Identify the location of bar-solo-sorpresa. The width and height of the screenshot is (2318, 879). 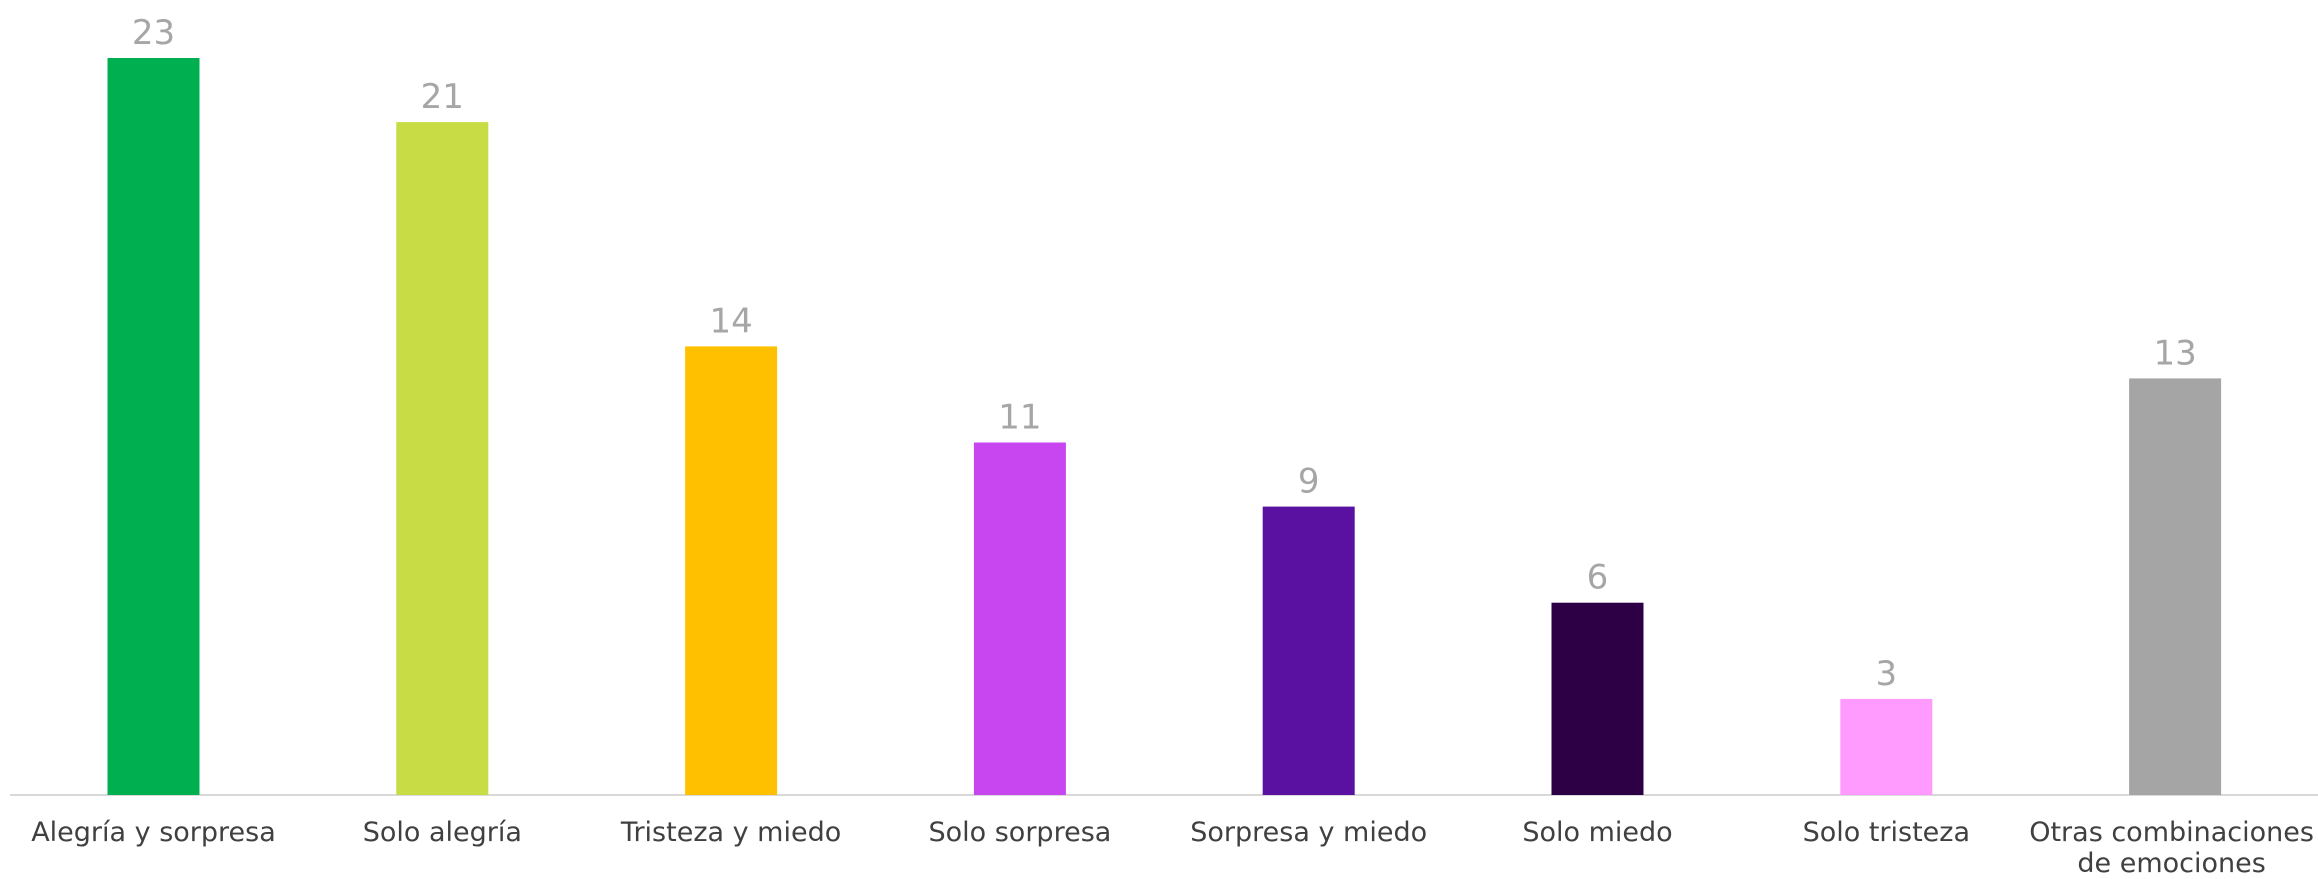
(1019, 618).